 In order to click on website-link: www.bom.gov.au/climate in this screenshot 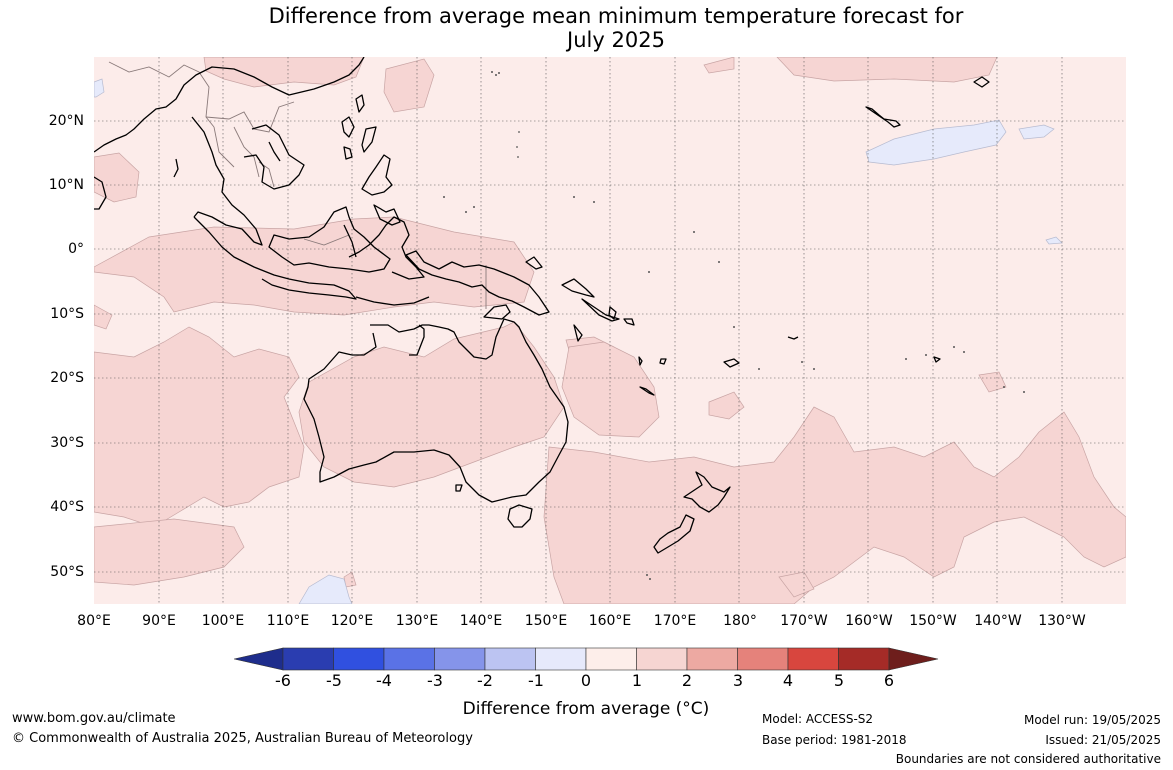, I will do `click(94, 718)`.